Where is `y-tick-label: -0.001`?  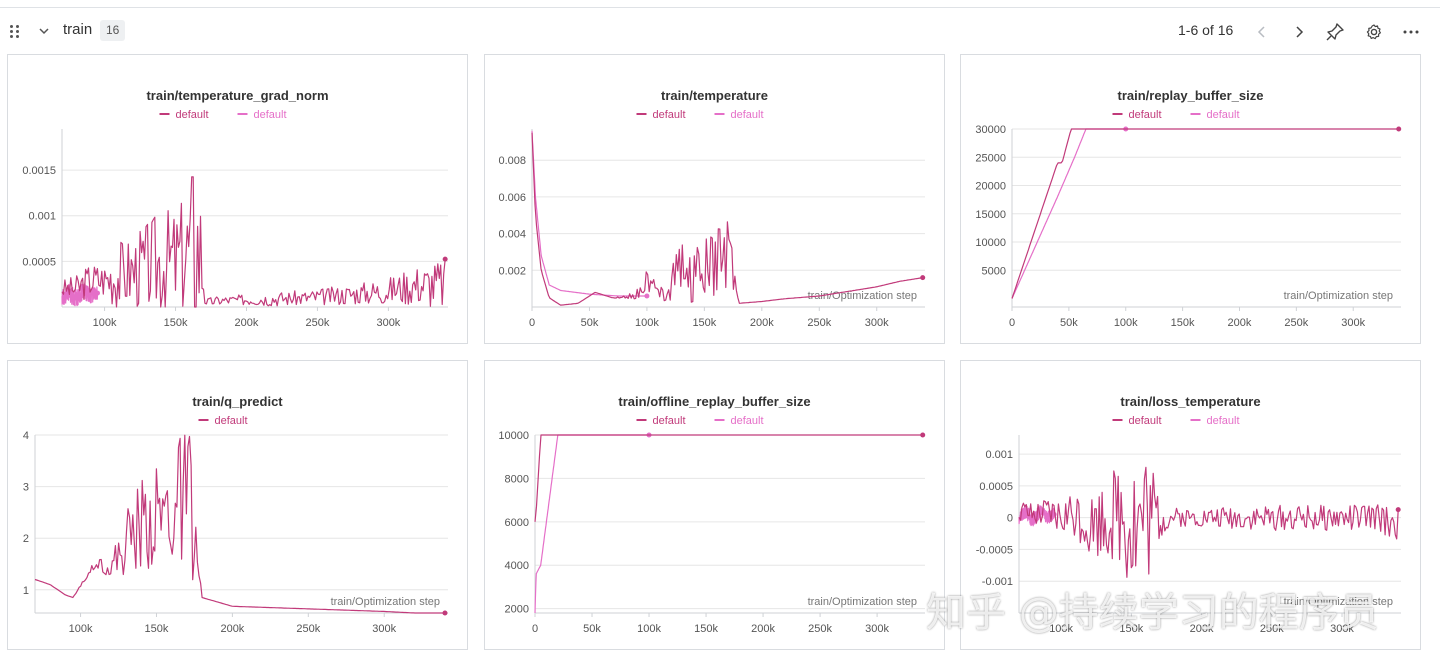 y-tick-label: -0.001 is located at coordinates (997, 582).